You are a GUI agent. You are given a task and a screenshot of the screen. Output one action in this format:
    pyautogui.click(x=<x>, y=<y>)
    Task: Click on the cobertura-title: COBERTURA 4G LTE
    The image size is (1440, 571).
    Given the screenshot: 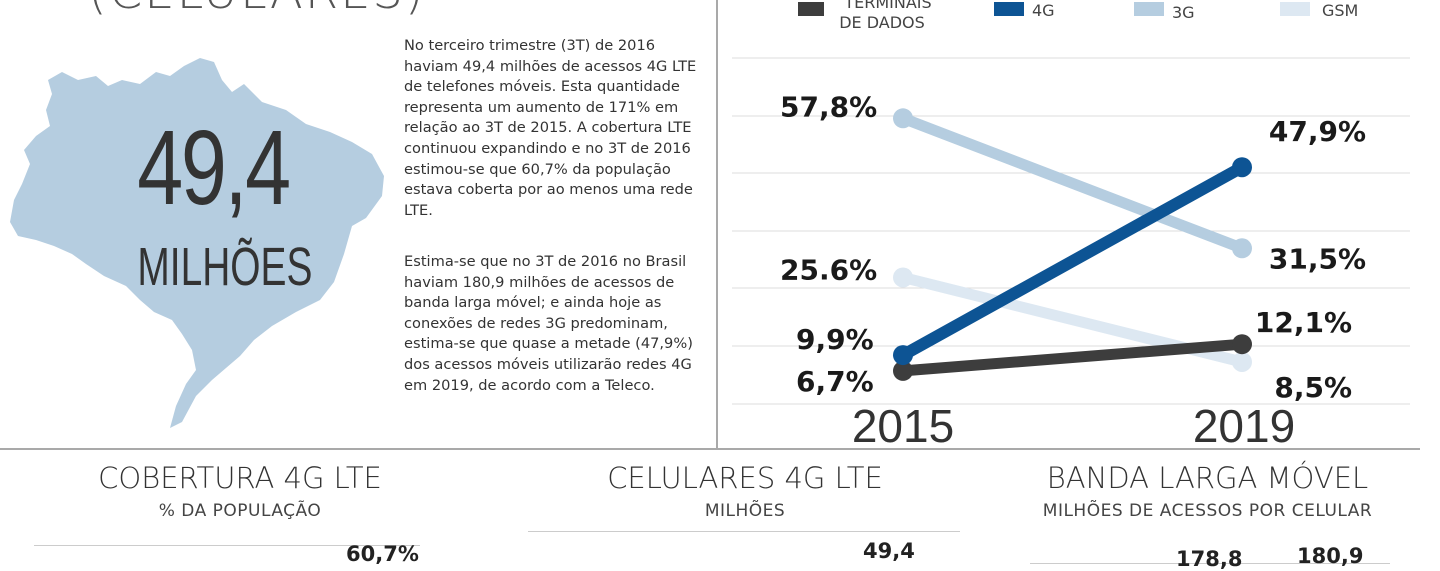 What is the action you would take?
    pyautogui.click(x=240, y=478)
    